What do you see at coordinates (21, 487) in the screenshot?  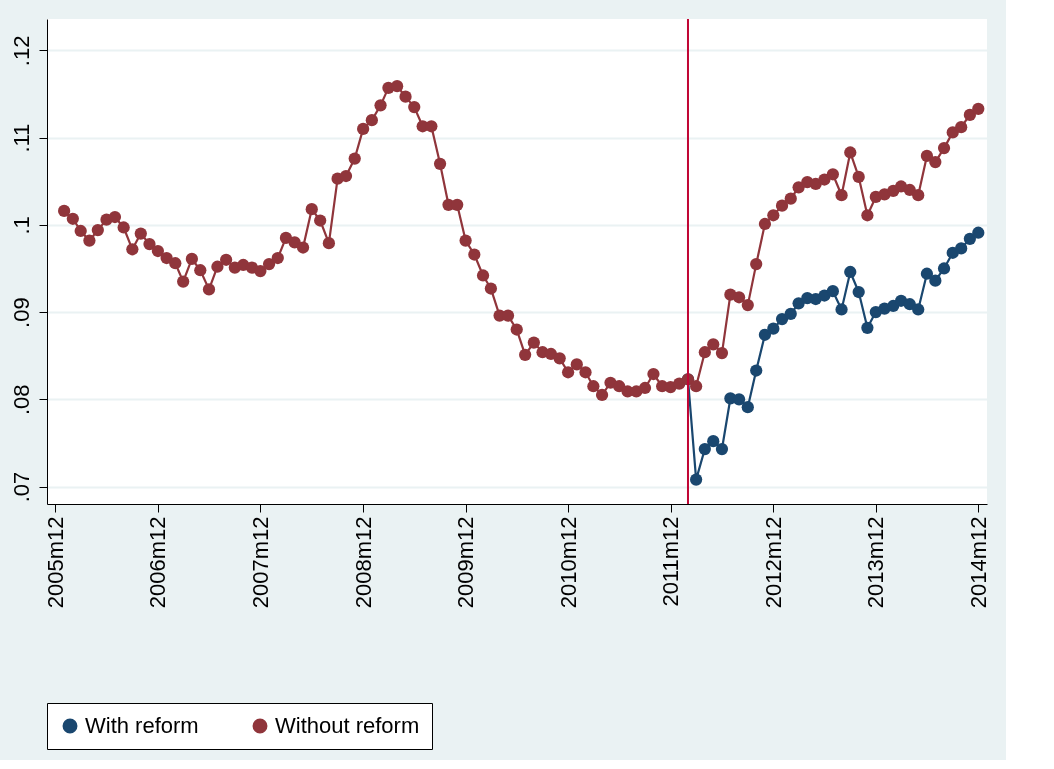 I see `y-tick-label: .07` at bounding box center [21, 487].